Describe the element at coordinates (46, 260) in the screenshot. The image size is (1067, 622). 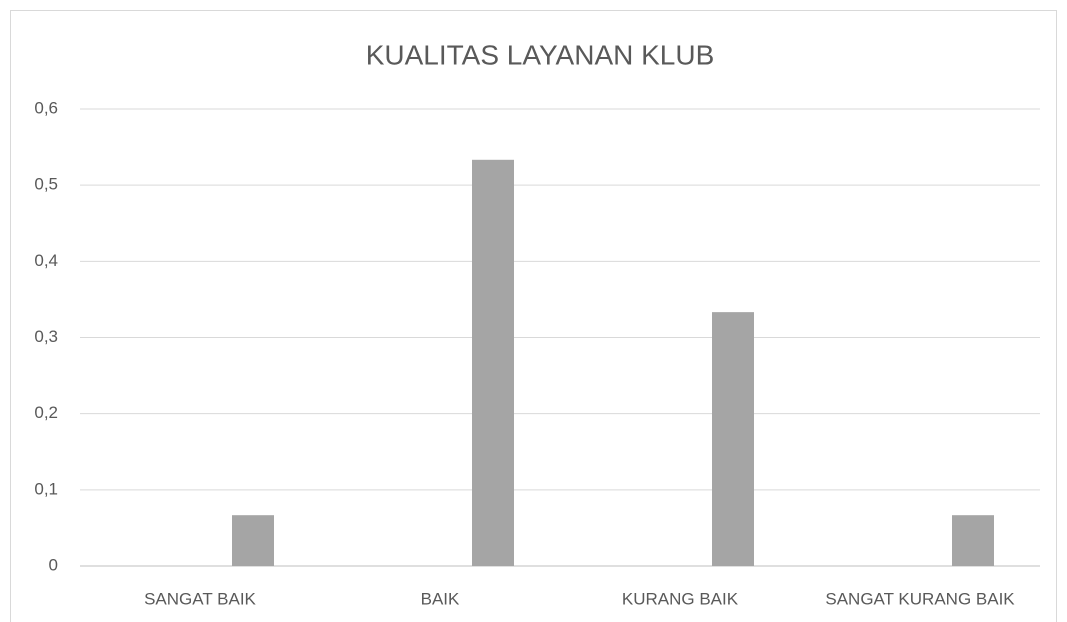
I see `y-tick-label: 0,4` at that location.